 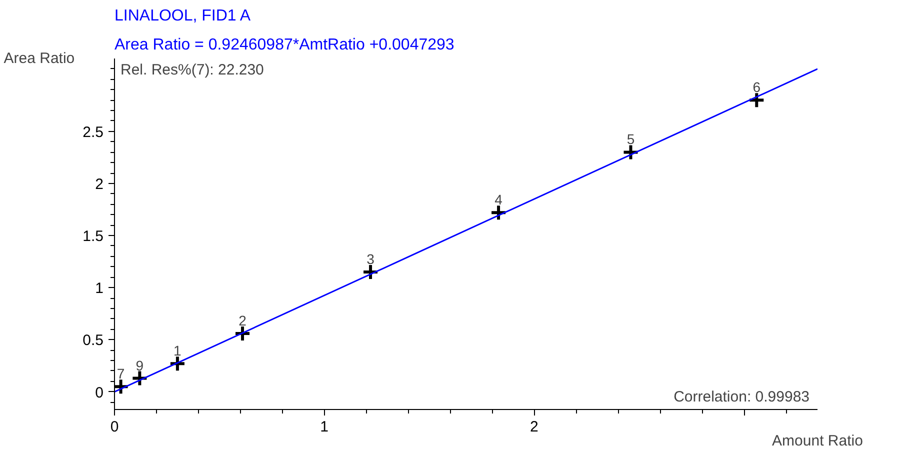 I want to click on x-axis-title: Amount Ratio, so click(x=817, y=441).